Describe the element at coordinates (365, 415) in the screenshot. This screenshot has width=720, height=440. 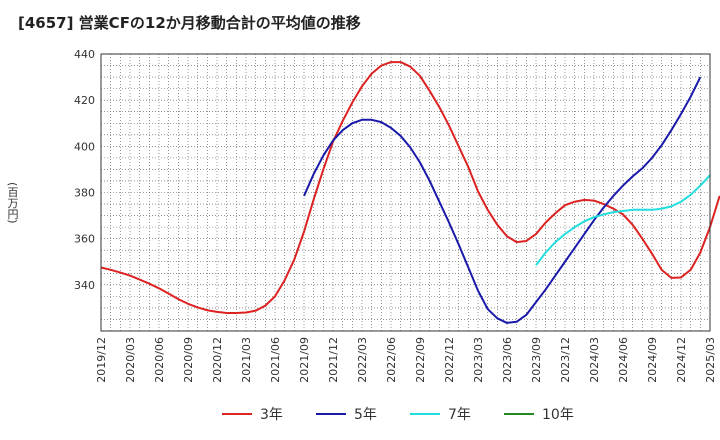
I see `legend-label: 5年` at that location.